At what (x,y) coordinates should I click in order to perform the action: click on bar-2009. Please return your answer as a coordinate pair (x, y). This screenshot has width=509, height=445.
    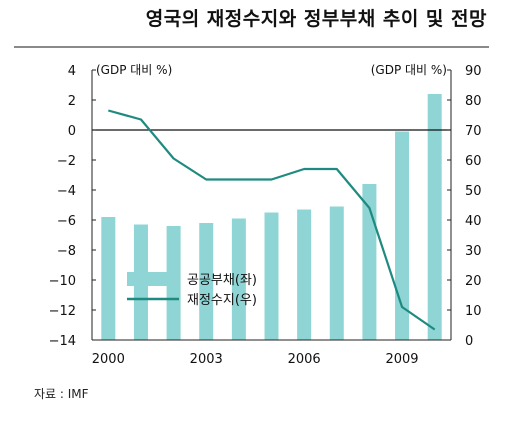
    Looking at the image, I should click on (402, 235).